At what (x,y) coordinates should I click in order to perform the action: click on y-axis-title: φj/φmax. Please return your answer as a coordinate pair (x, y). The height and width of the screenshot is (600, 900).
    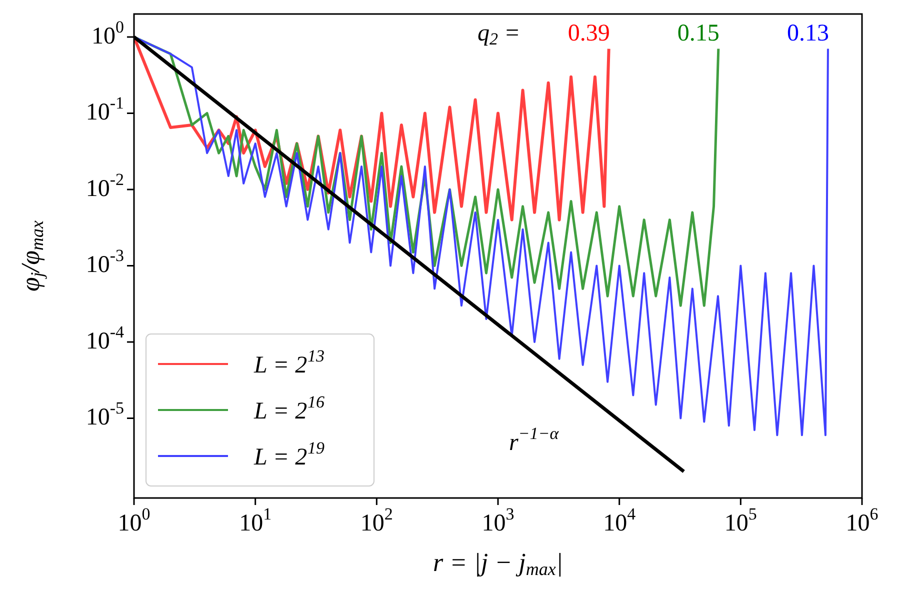
    Looking at the image, I should click on (32, 256).